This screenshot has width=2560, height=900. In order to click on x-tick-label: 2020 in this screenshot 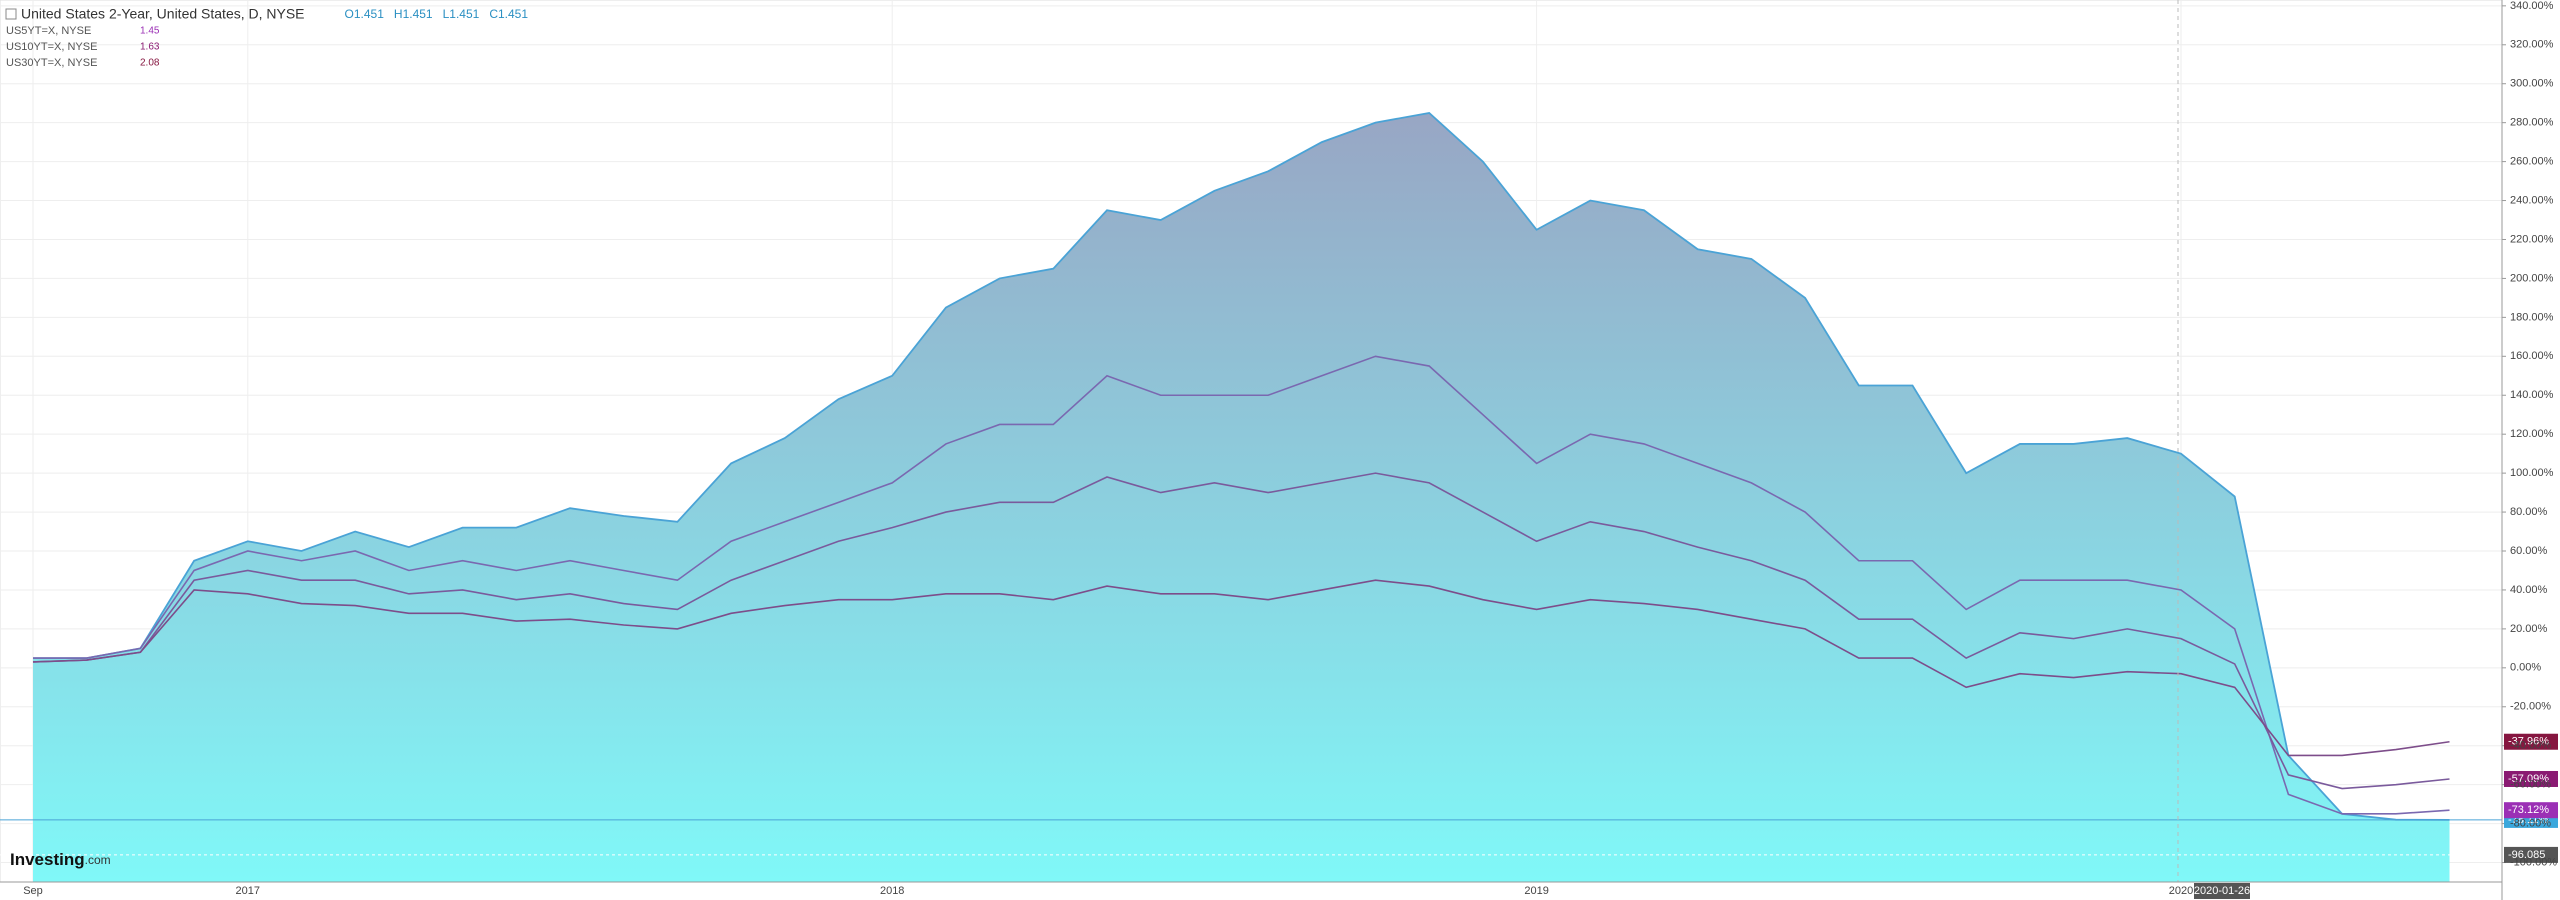, I will do `click(2181, 891)`.